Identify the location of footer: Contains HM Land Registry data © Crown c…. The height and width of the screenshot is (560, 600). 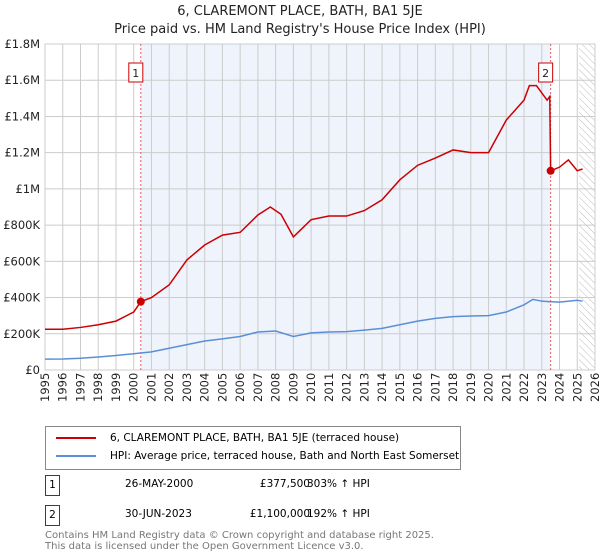
(239, 541).